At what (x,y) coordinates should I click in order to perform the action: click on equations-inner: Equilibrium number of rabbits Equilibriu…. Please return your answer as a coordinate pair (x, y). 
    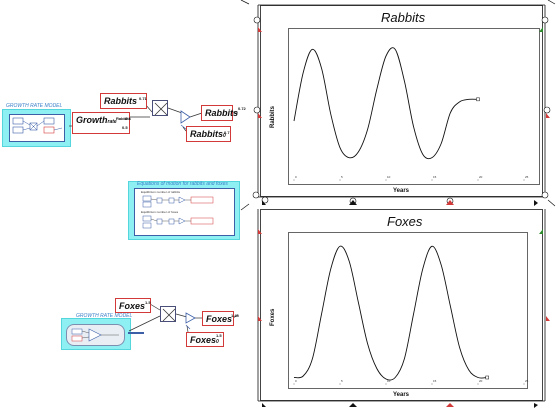
    Looking at the image, I should click on (184, 212).